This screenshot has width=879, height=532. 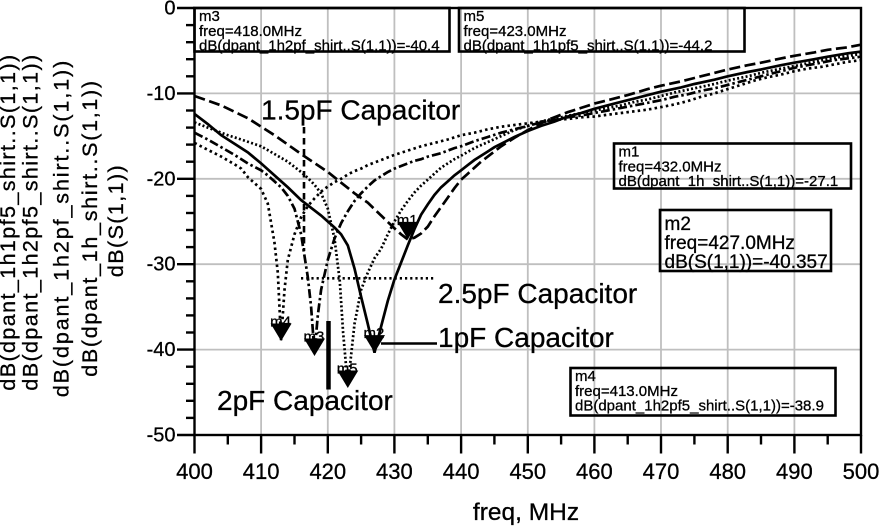 I want to click on svg-text: -10, so click(x=161, y=94).